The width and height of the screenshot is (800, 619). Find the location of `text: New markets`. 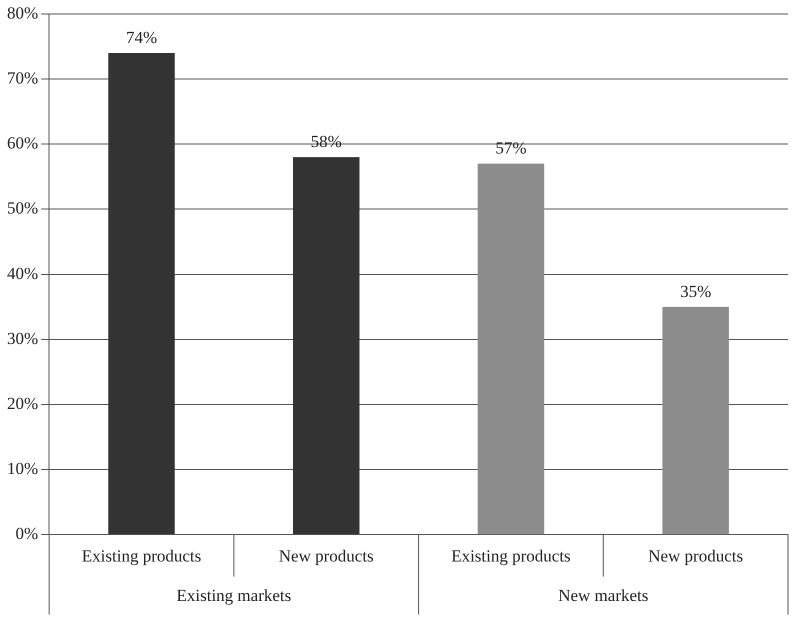

text: New markets is located at coordinates (603, 596).